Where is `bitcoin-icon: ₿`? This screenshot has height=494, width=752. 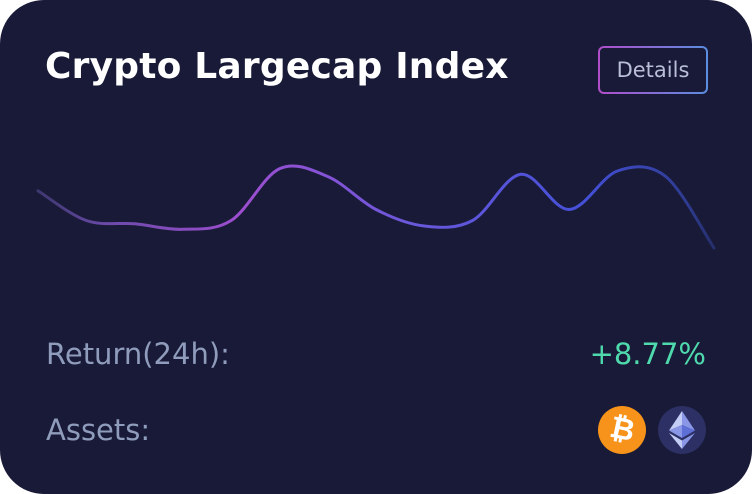 bitcoin-icon: ₿ is located at coordinates (622, 430).